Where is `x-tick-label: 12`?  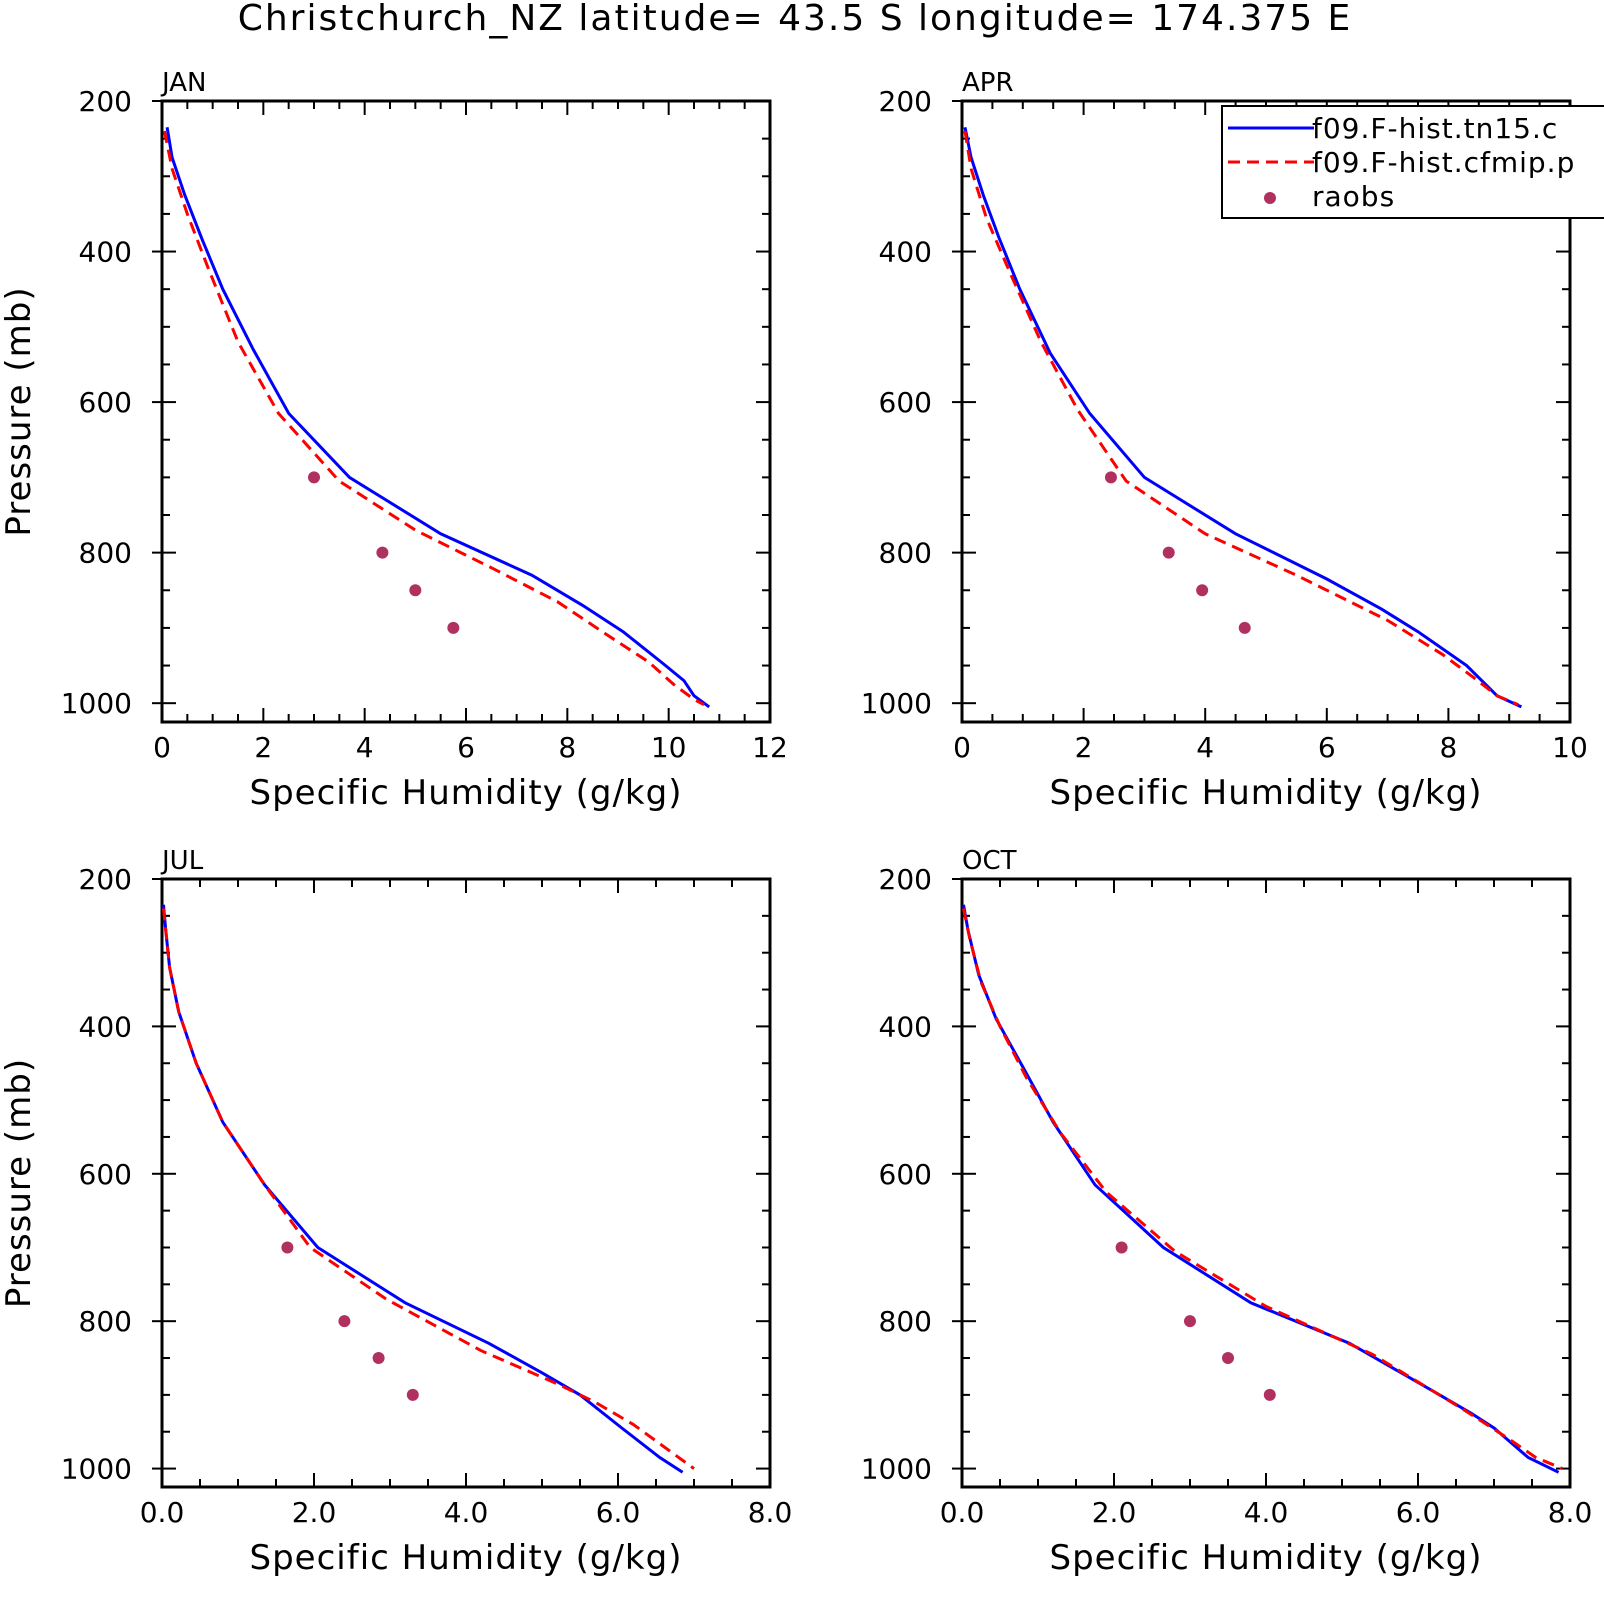 x-tick-label: 12 is located at coordinates (770, 747).